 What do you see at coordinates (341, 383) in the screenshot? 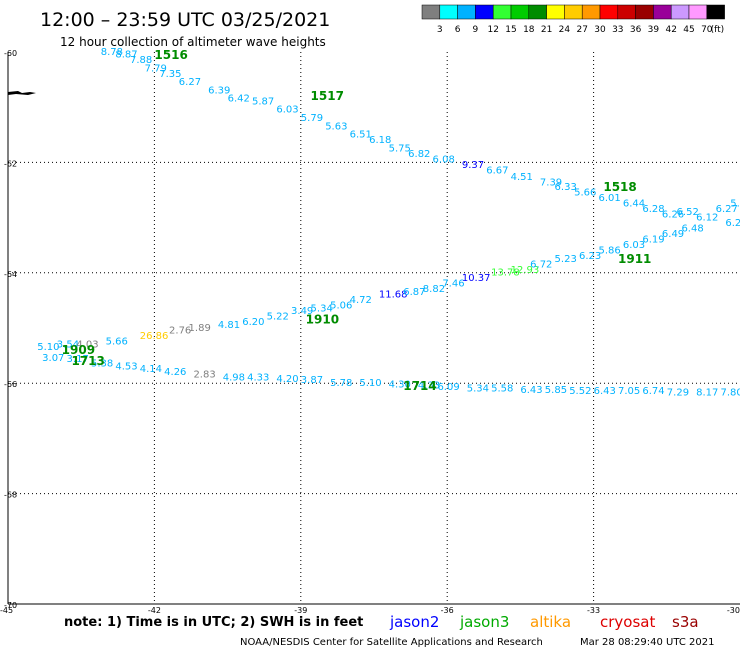
I see `swh-value: 5.78` at bounding box center [341, 383].